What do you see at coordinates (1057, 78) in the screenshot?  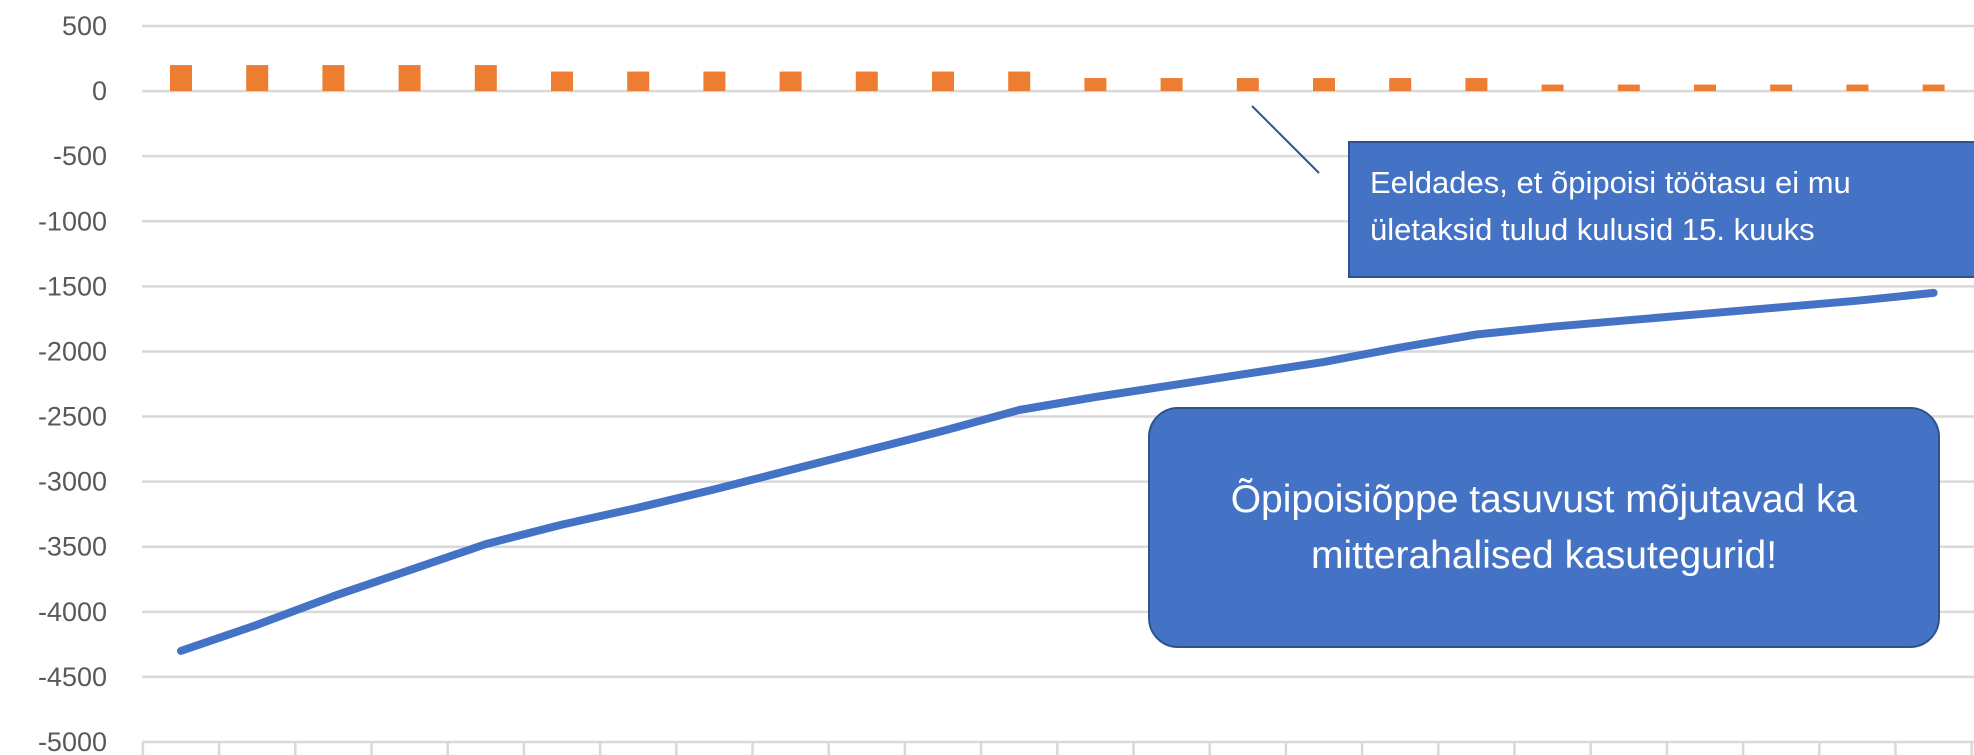 I see `bar-series` at bounding box center [1057, 78].